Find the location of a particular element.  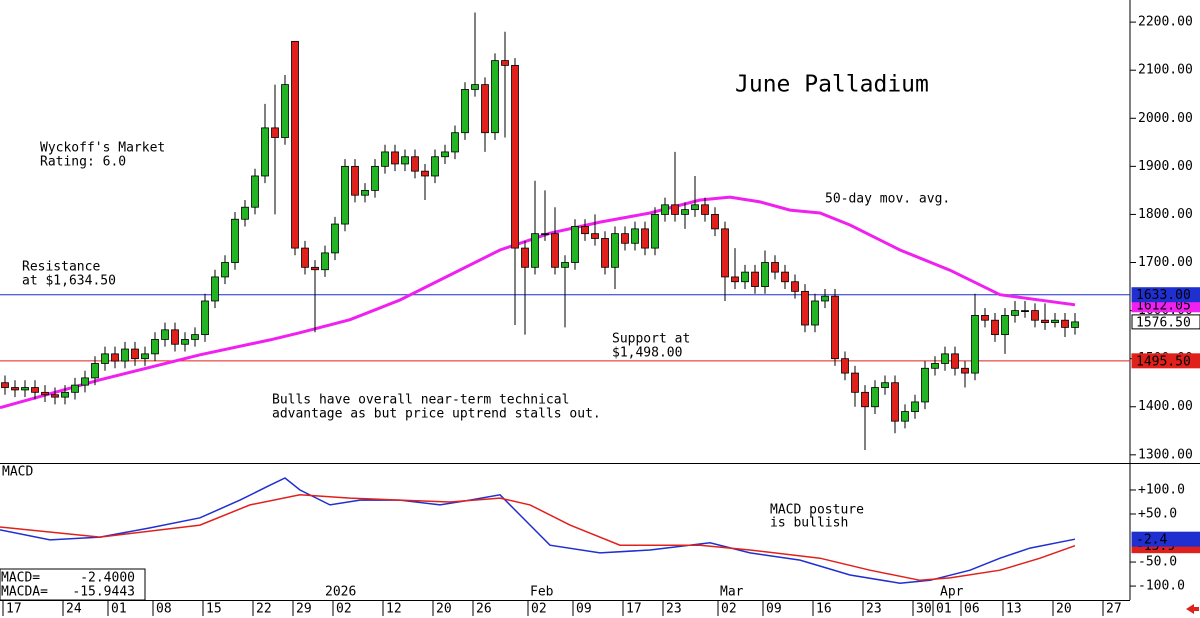

month-label: 2026 is located at coordinates (340, 592).